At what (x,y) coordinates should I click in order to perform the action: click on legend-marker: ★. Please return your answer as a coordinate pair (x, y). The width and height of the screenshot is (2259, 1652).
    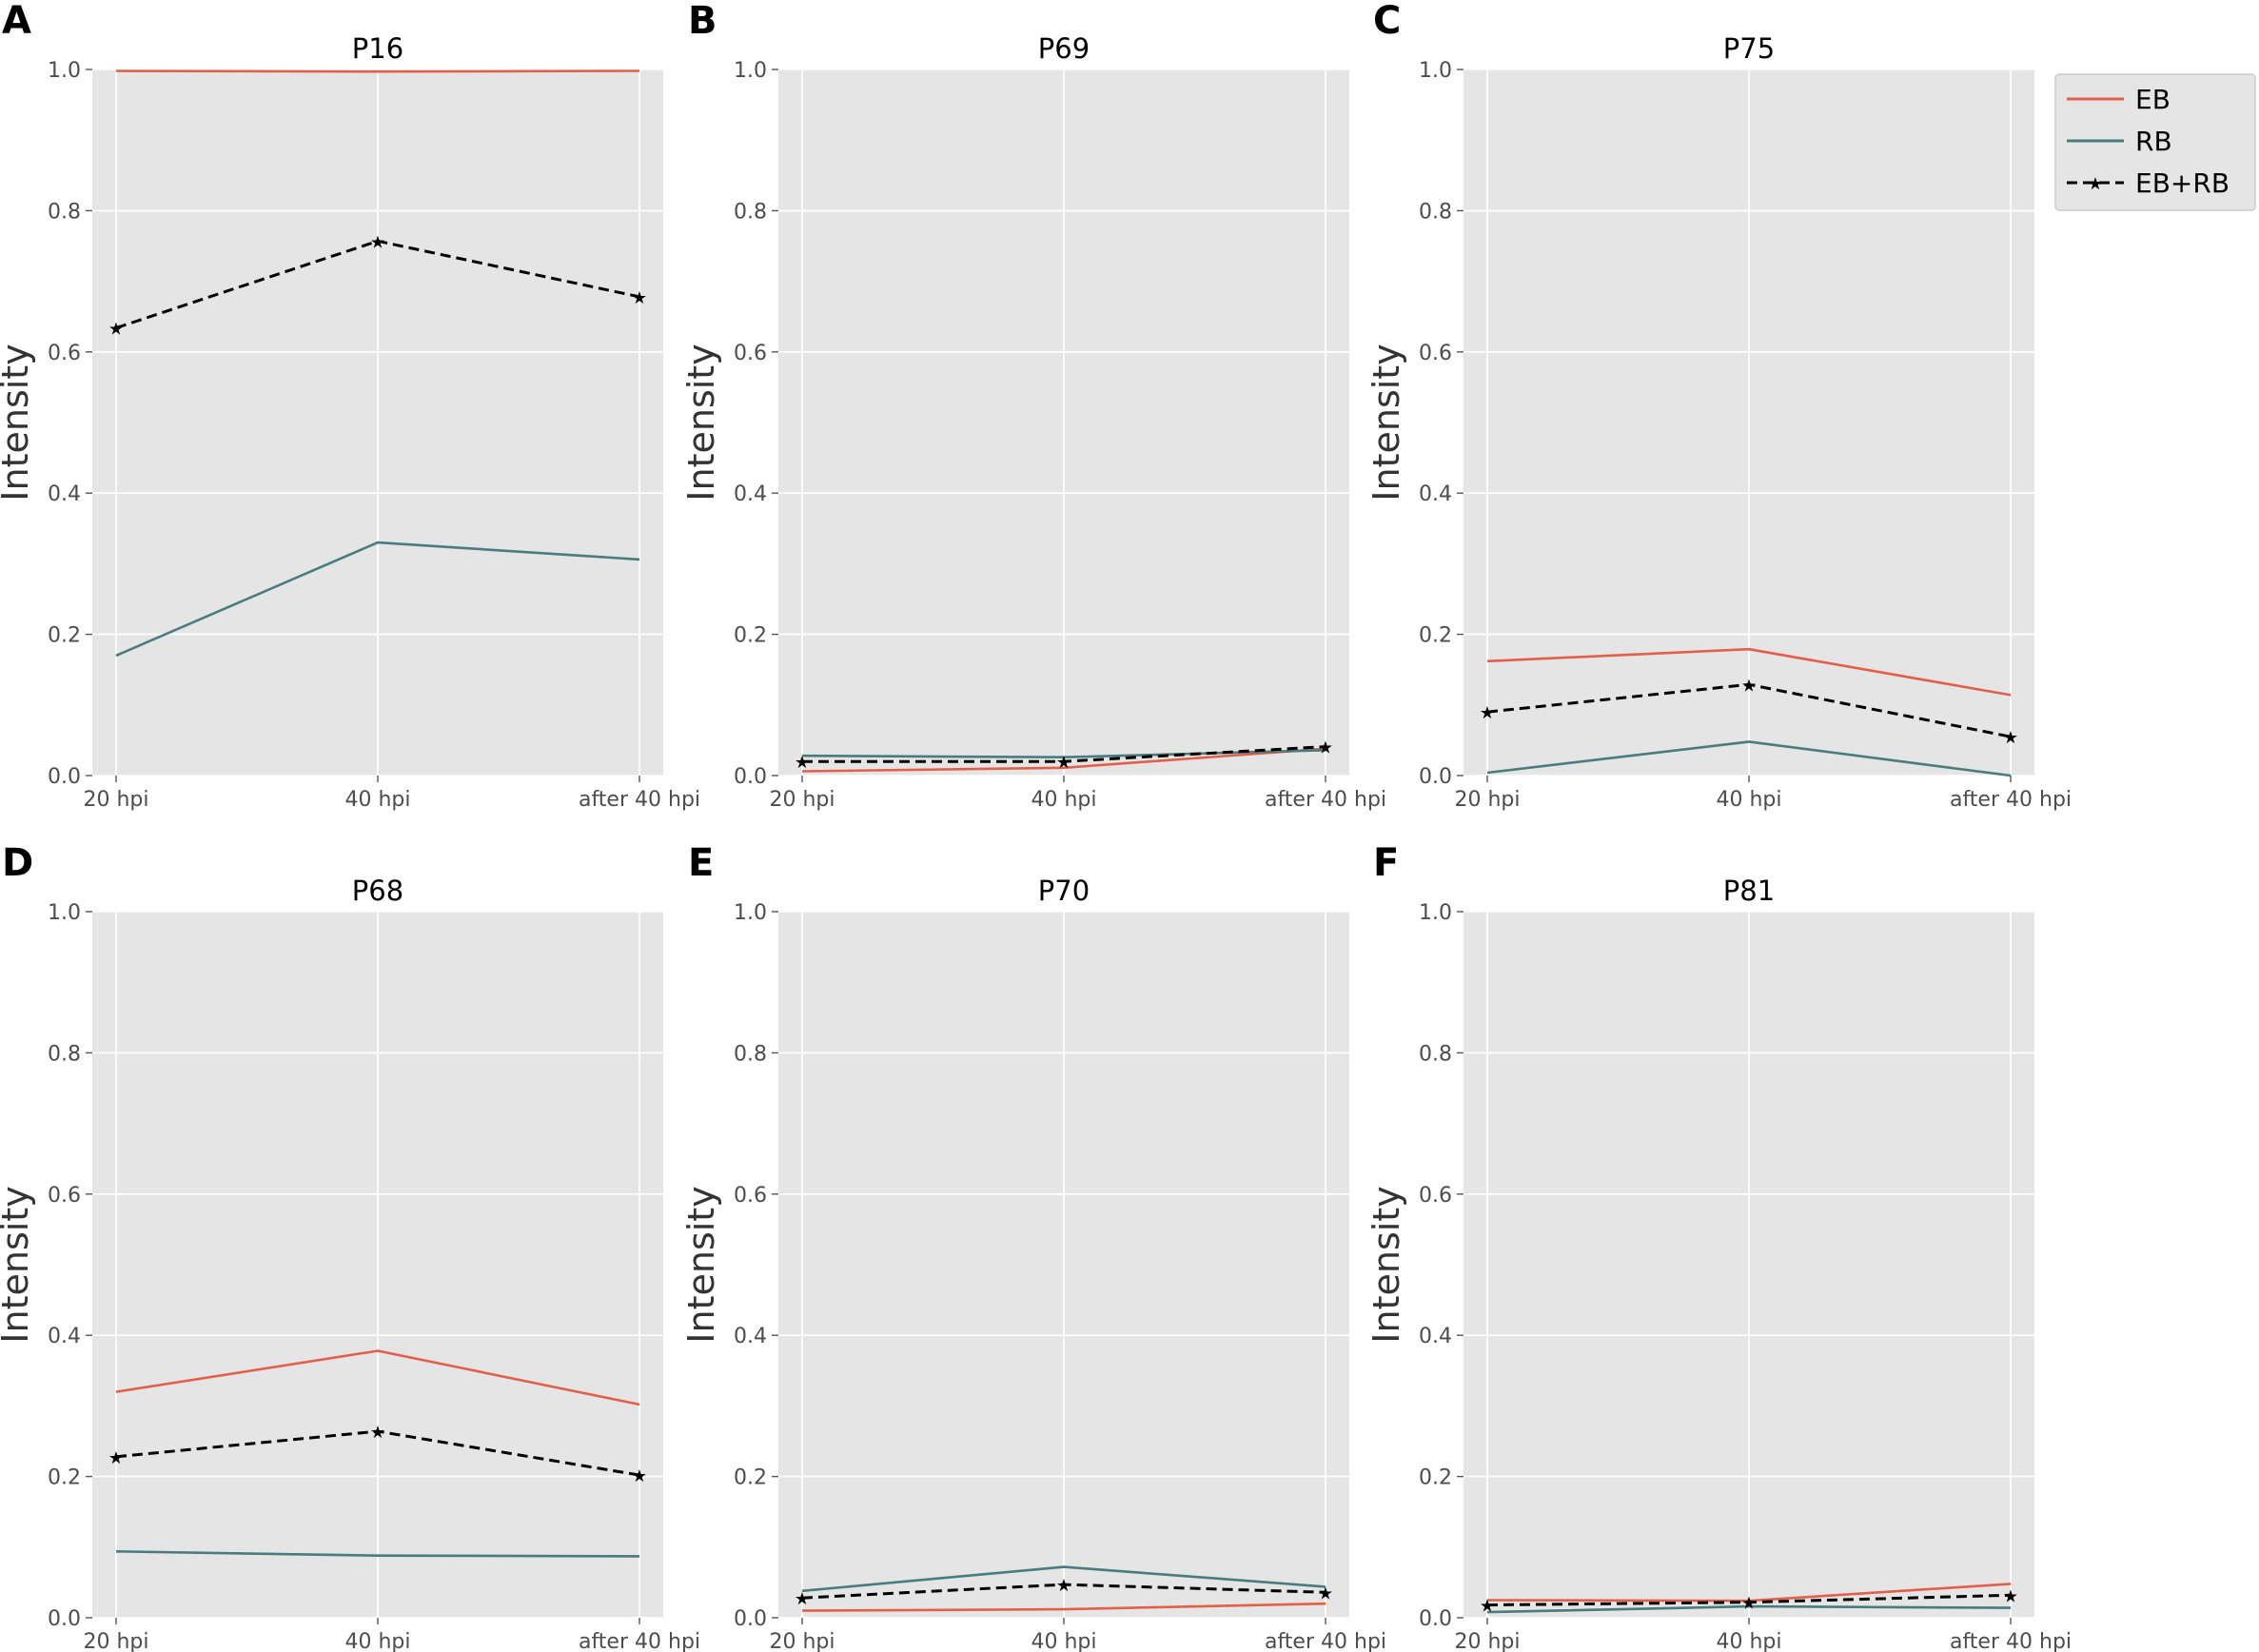
    Looking at the image, I should click on (2096, 184).